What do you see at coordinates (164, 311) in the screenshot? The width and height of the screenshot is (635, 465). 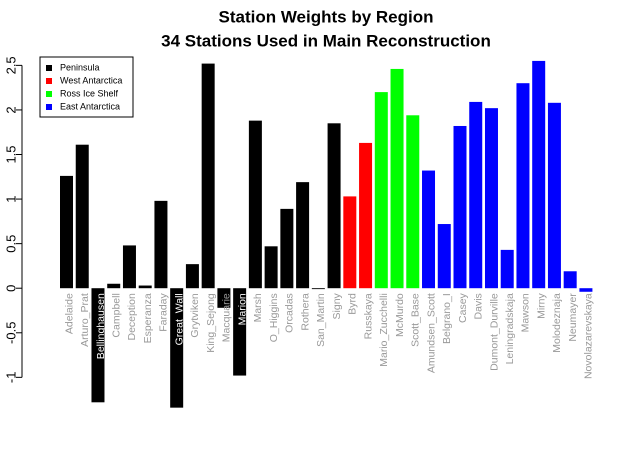 I see `x-tick-label: Faraday` at bounding box center [164, 311].